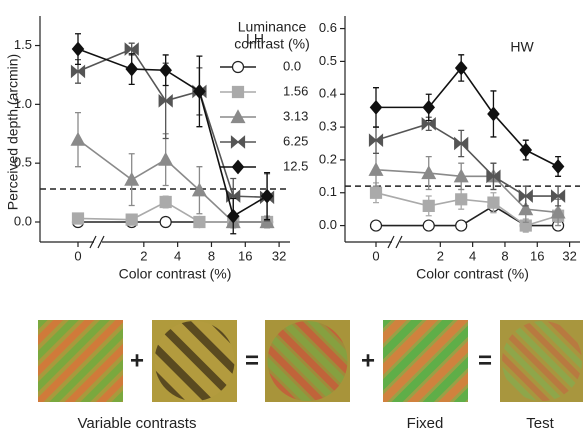 This screenshot has width=583, height=430. What do you see at coordinates (295, 90) in the screenshot?
I see `legend-label: 1.56` at bounding box center [295, 90].